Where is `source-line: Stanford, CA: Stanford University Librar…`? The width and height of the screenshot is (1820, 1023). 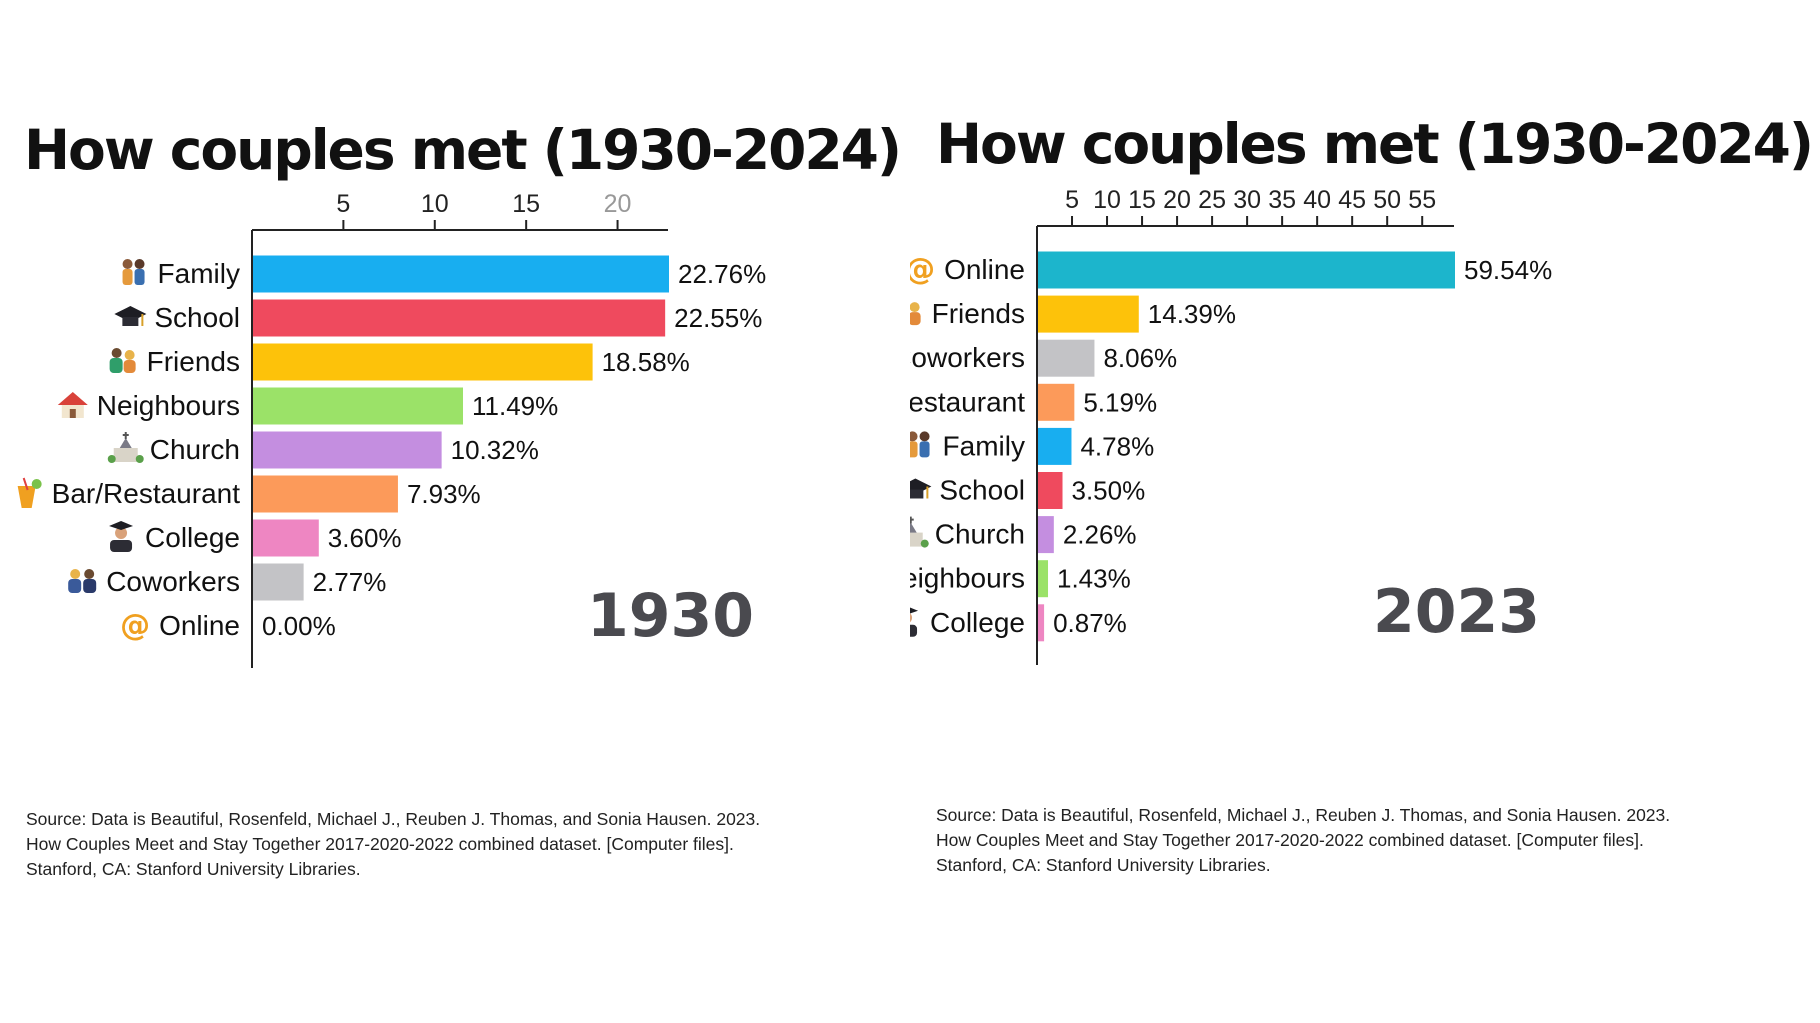
source-line: Stanford, CA: Stanford University Librar… is located at coordinates (1103, 865).